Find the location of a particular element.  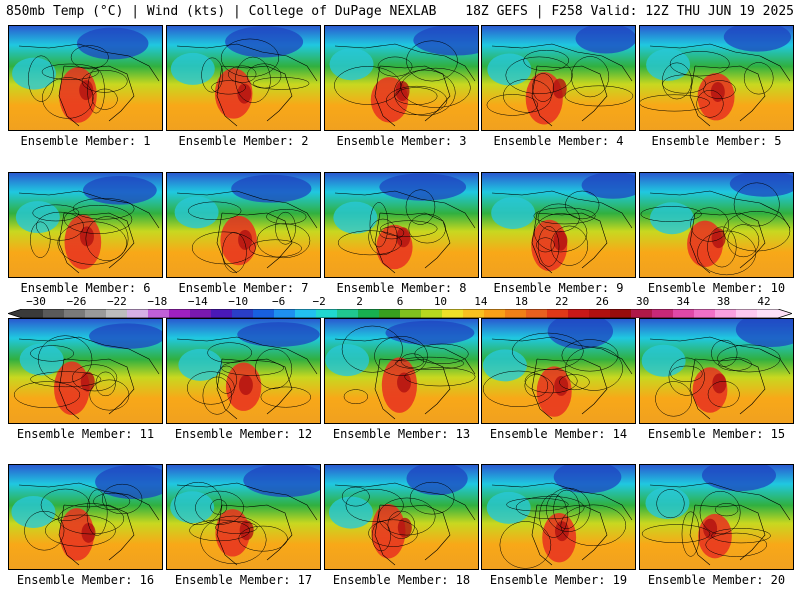

colorbar-tick-label: −14 is located at coordinates (197, 301).